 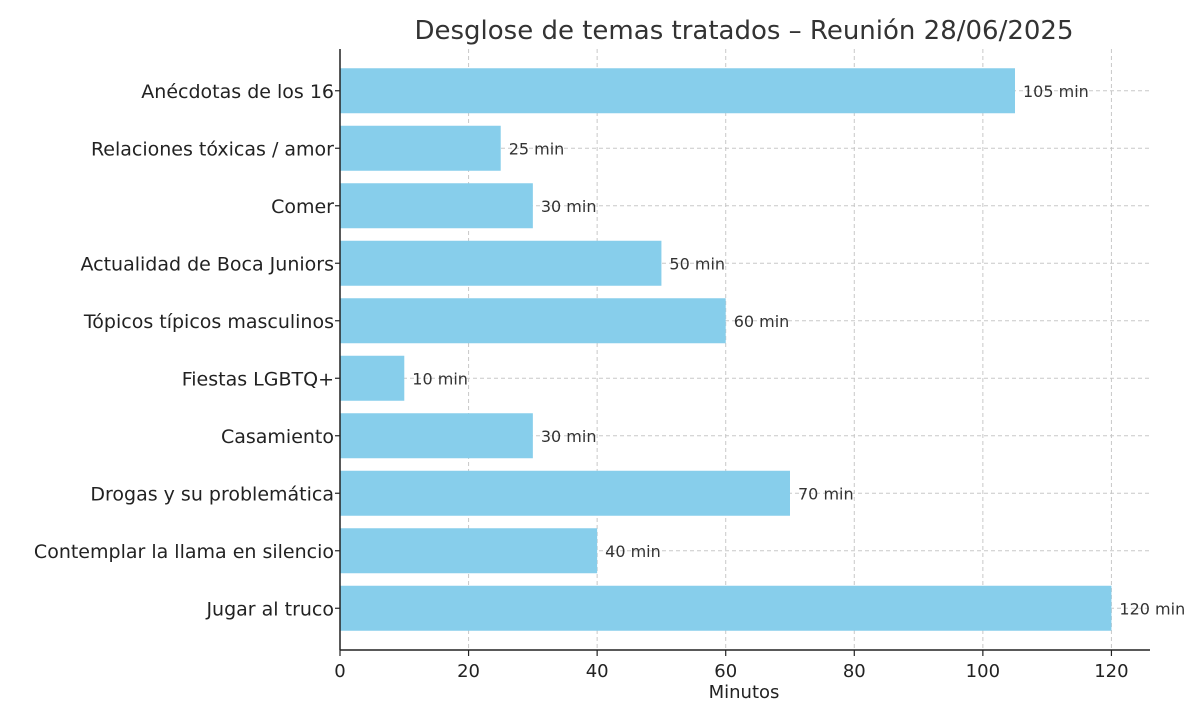 I want to click on category-label: Anécdotas de los 16, so click(x=237, y=92).